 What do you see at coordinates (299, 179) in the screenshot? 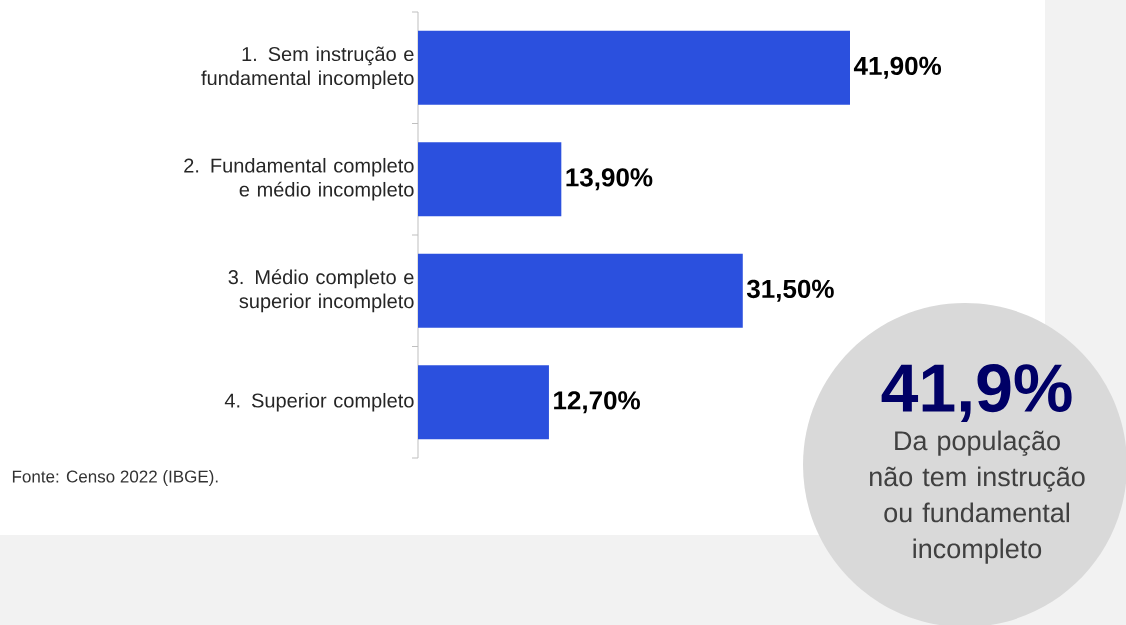
I see `y-tick-label: 2. Fundamental completo e médio incompleto` at bounding box center [299, 179].